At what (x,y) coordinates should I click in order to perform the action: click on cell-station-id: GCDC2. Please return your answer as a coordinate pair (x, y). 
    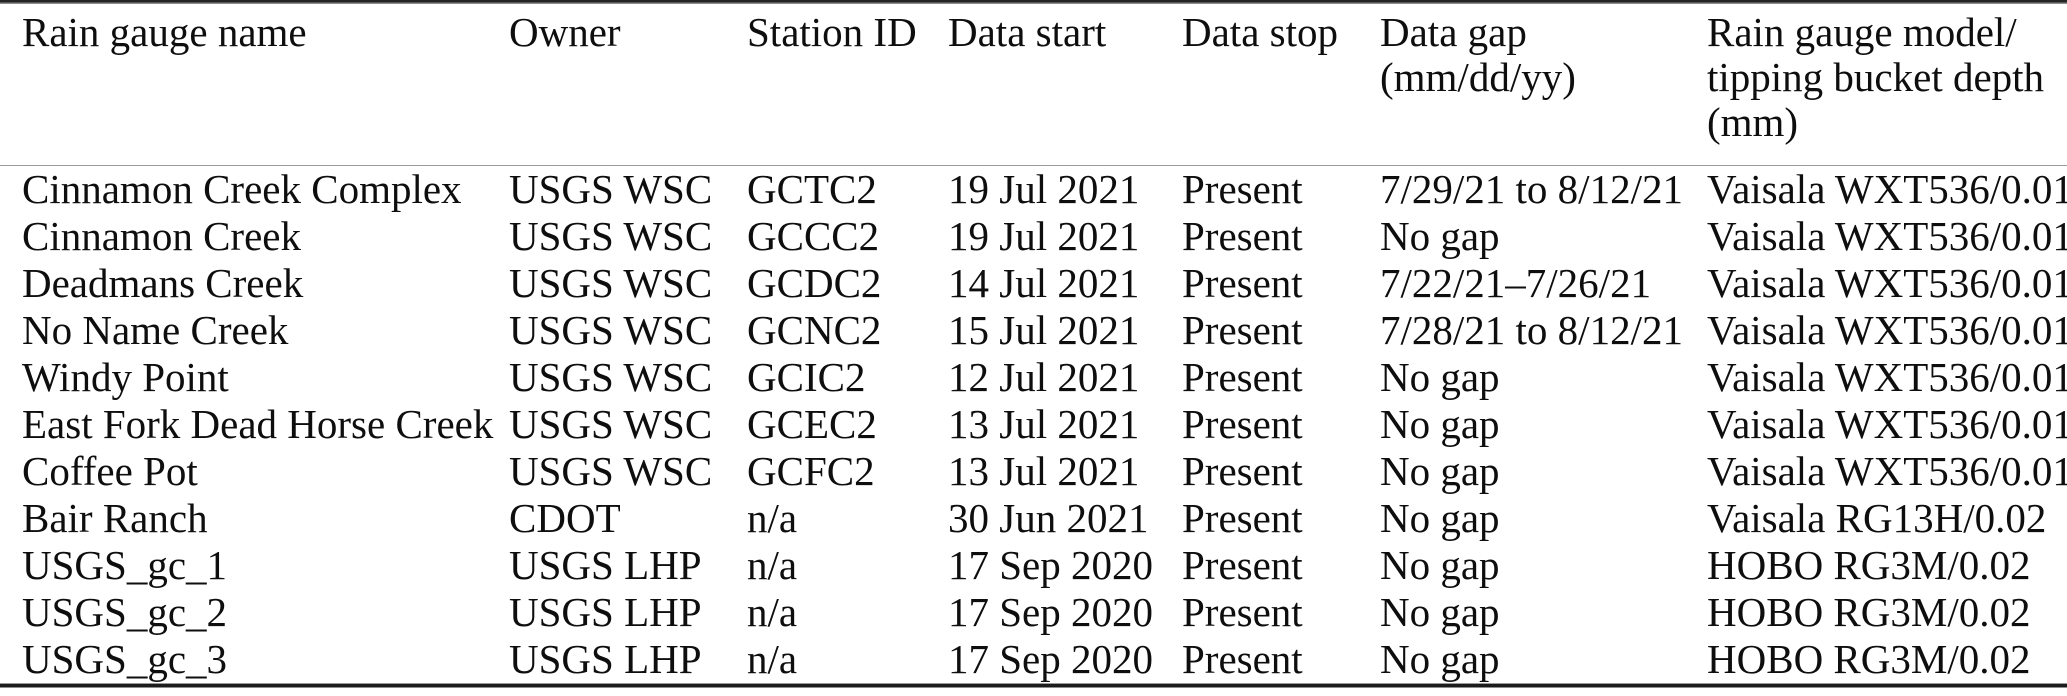
    Looking at the image, I should click on (814, 283).